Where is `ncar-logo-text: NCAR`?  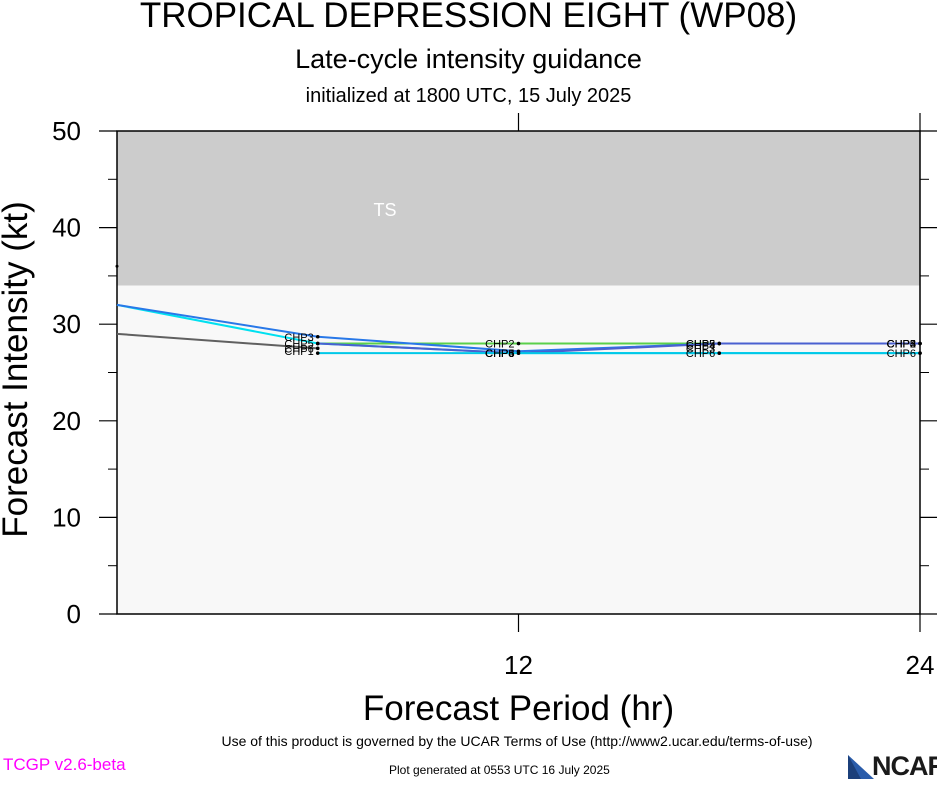
ncar-logo-text: NCAR is located at coordinates (904, 766).